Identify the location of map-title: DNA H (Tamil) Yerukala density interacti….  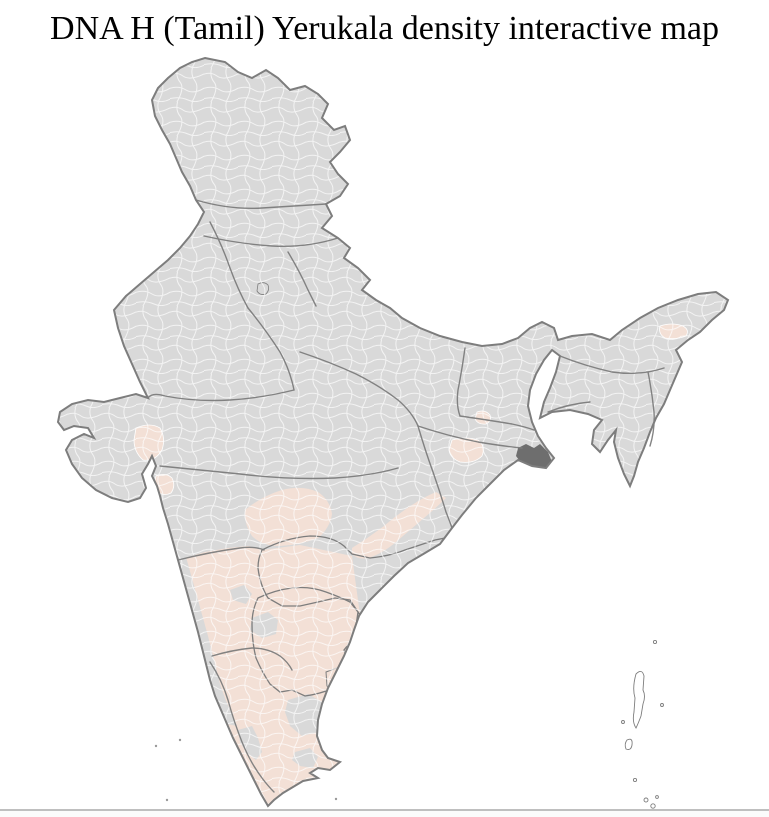
(384, 28).